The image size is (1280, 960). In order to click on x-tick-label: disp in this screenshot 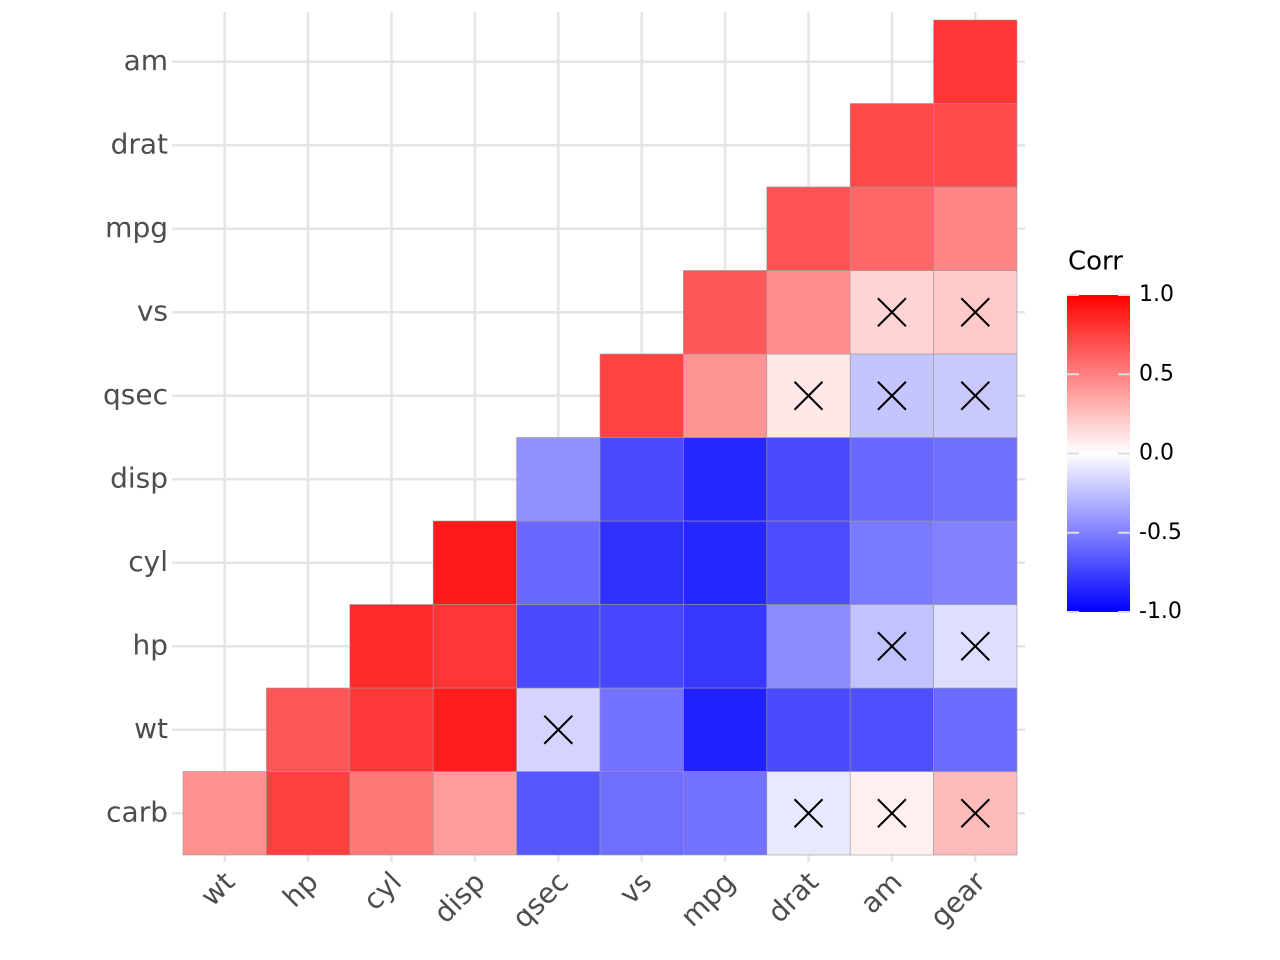, I will do `click(459, 897)`.